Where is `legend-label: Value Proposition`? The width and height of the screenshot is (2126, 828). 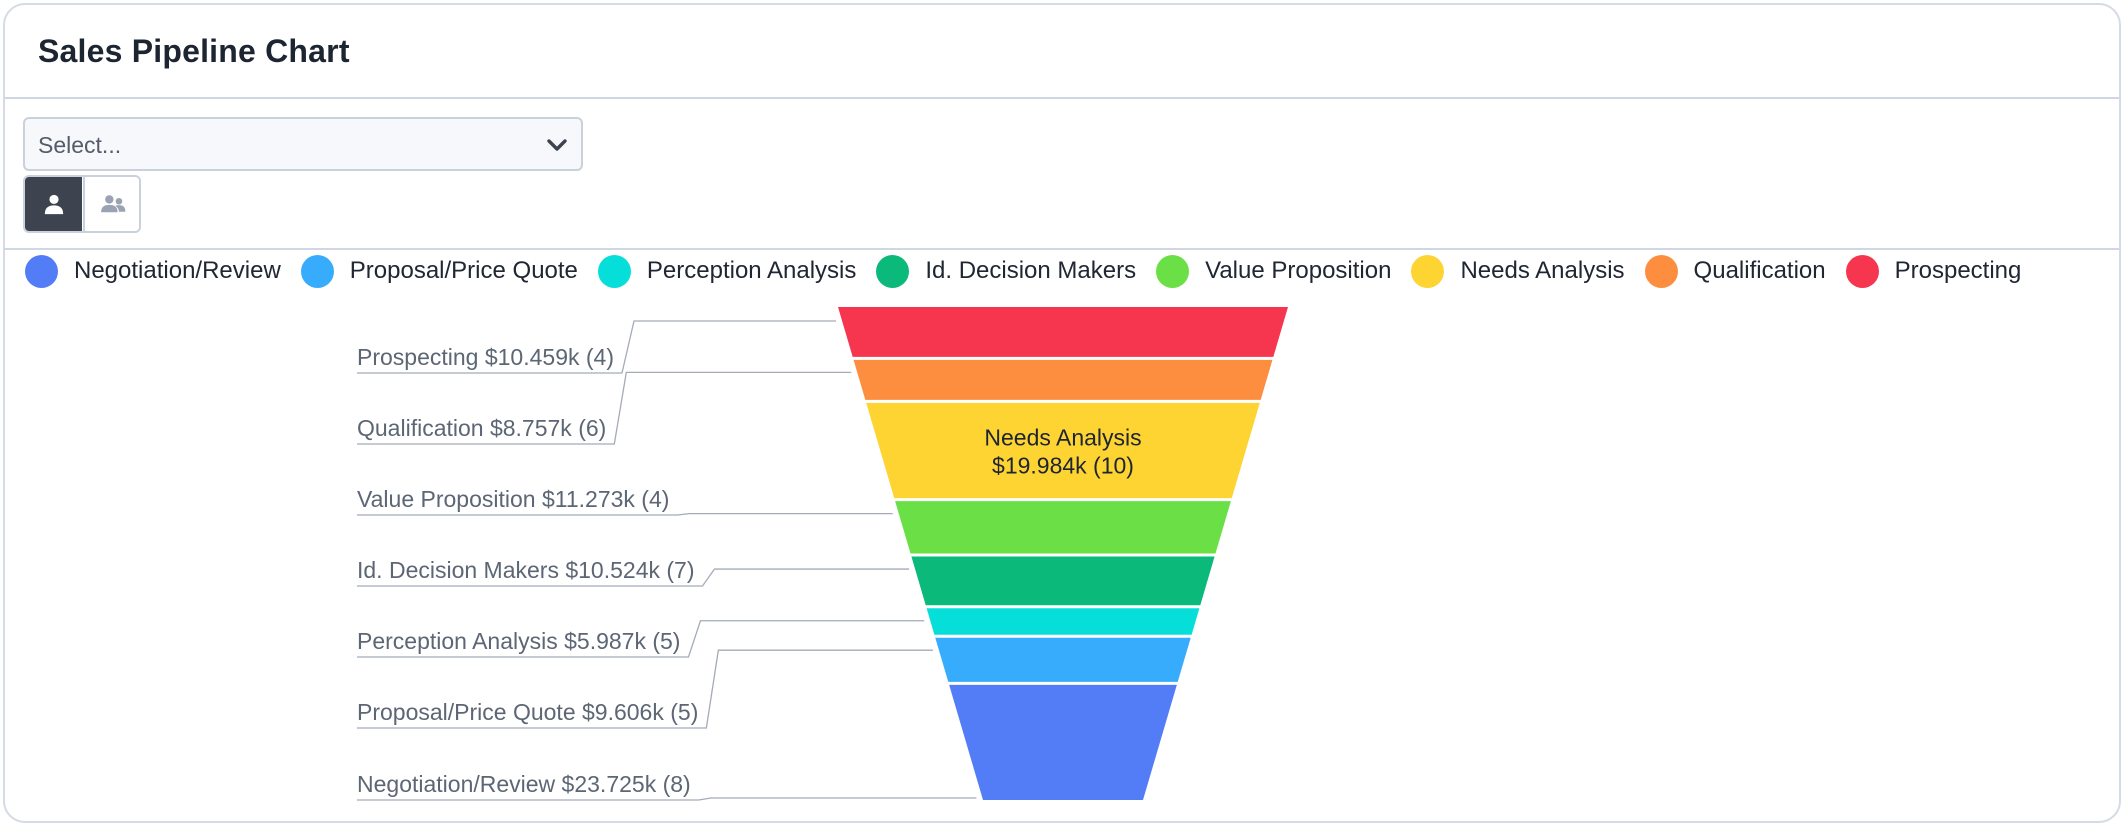 legend-label: Value Proposition is located at coordinates (1298, 270).